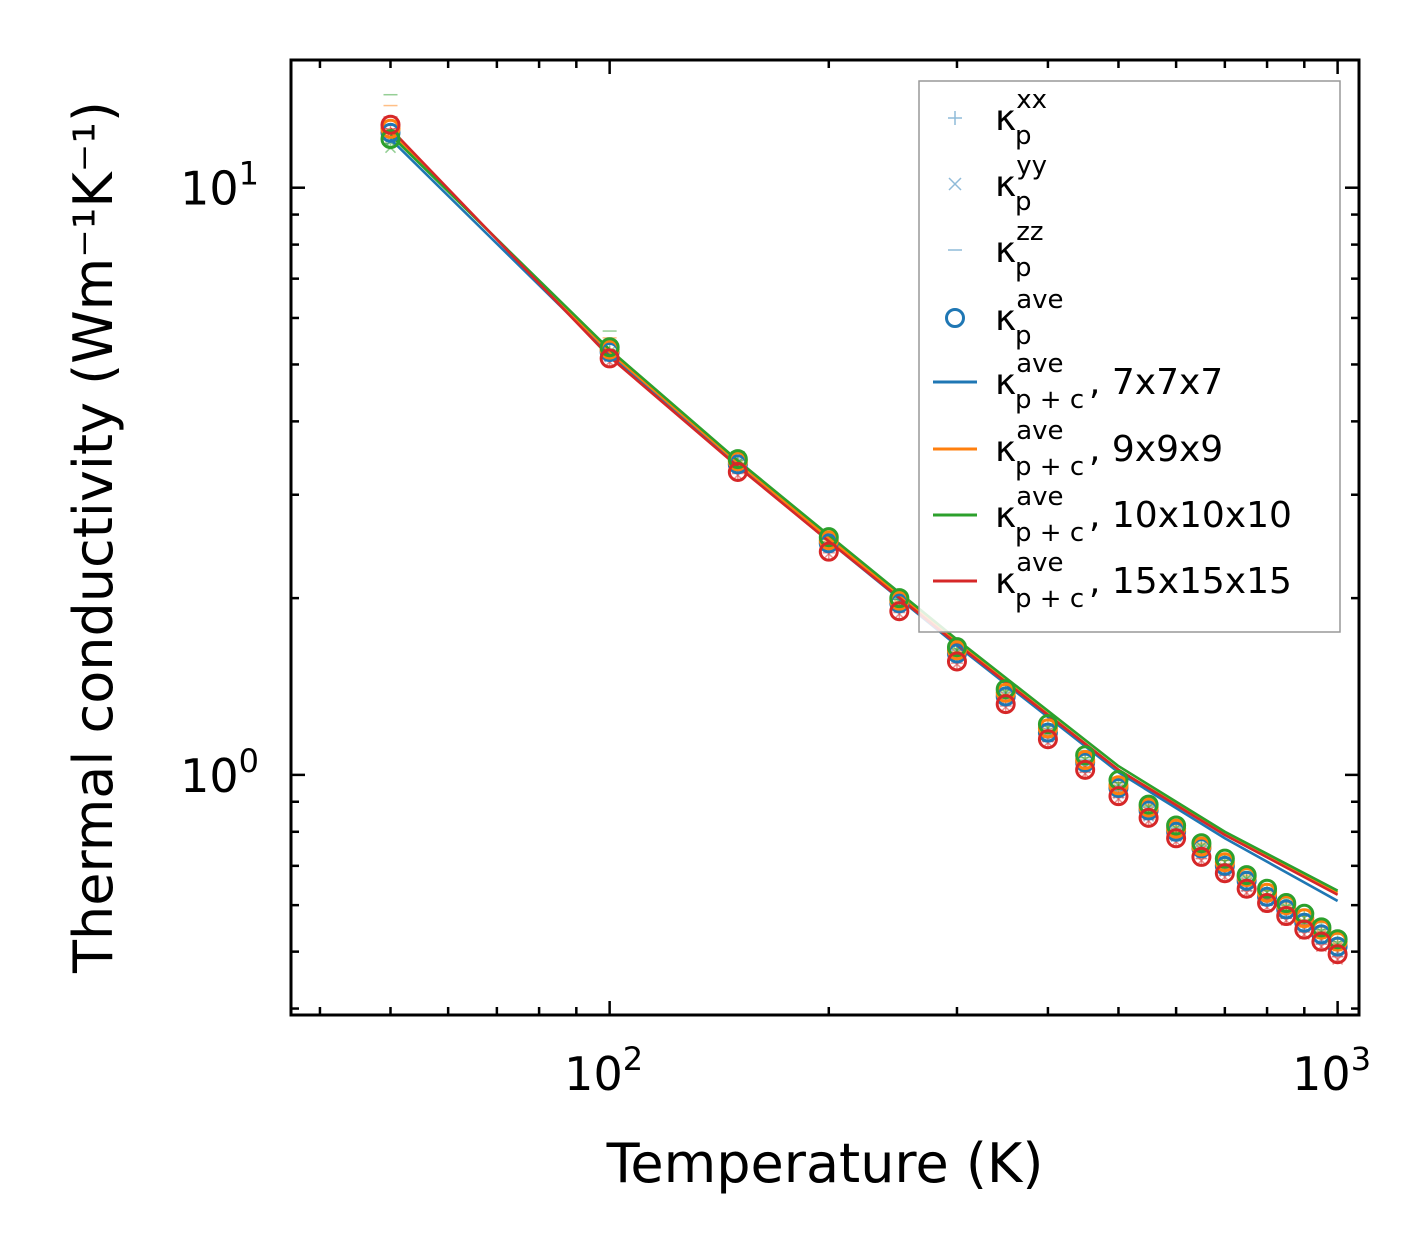 The height and width of the screenshot is (1254, 1421). Describe the element at coordinates (219, 185) in the screenshot. I see `y-tick-label: 10¹` at that location.